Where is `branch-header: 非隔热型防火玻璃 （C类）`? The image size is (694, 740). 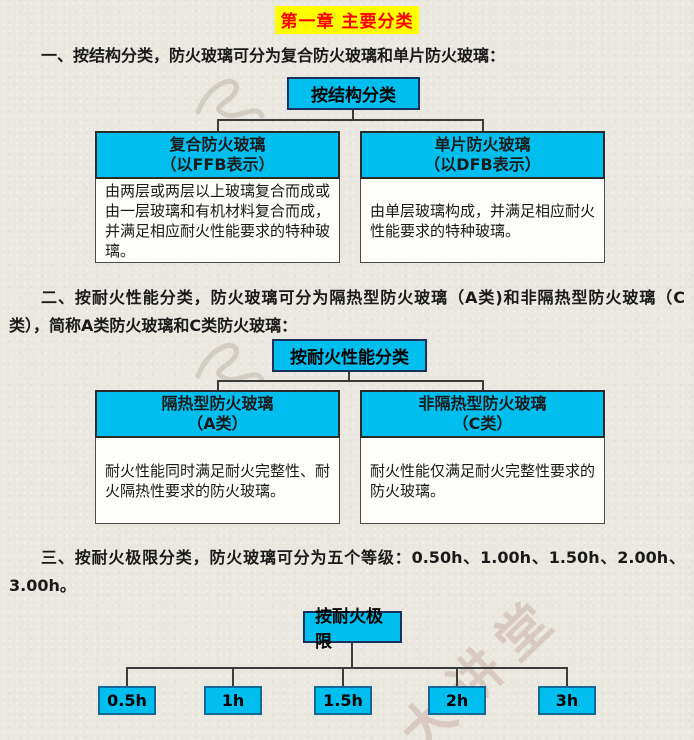
branch-header: 非隔热型防火玻璃 （C类） is located at coordinates (482, 414).